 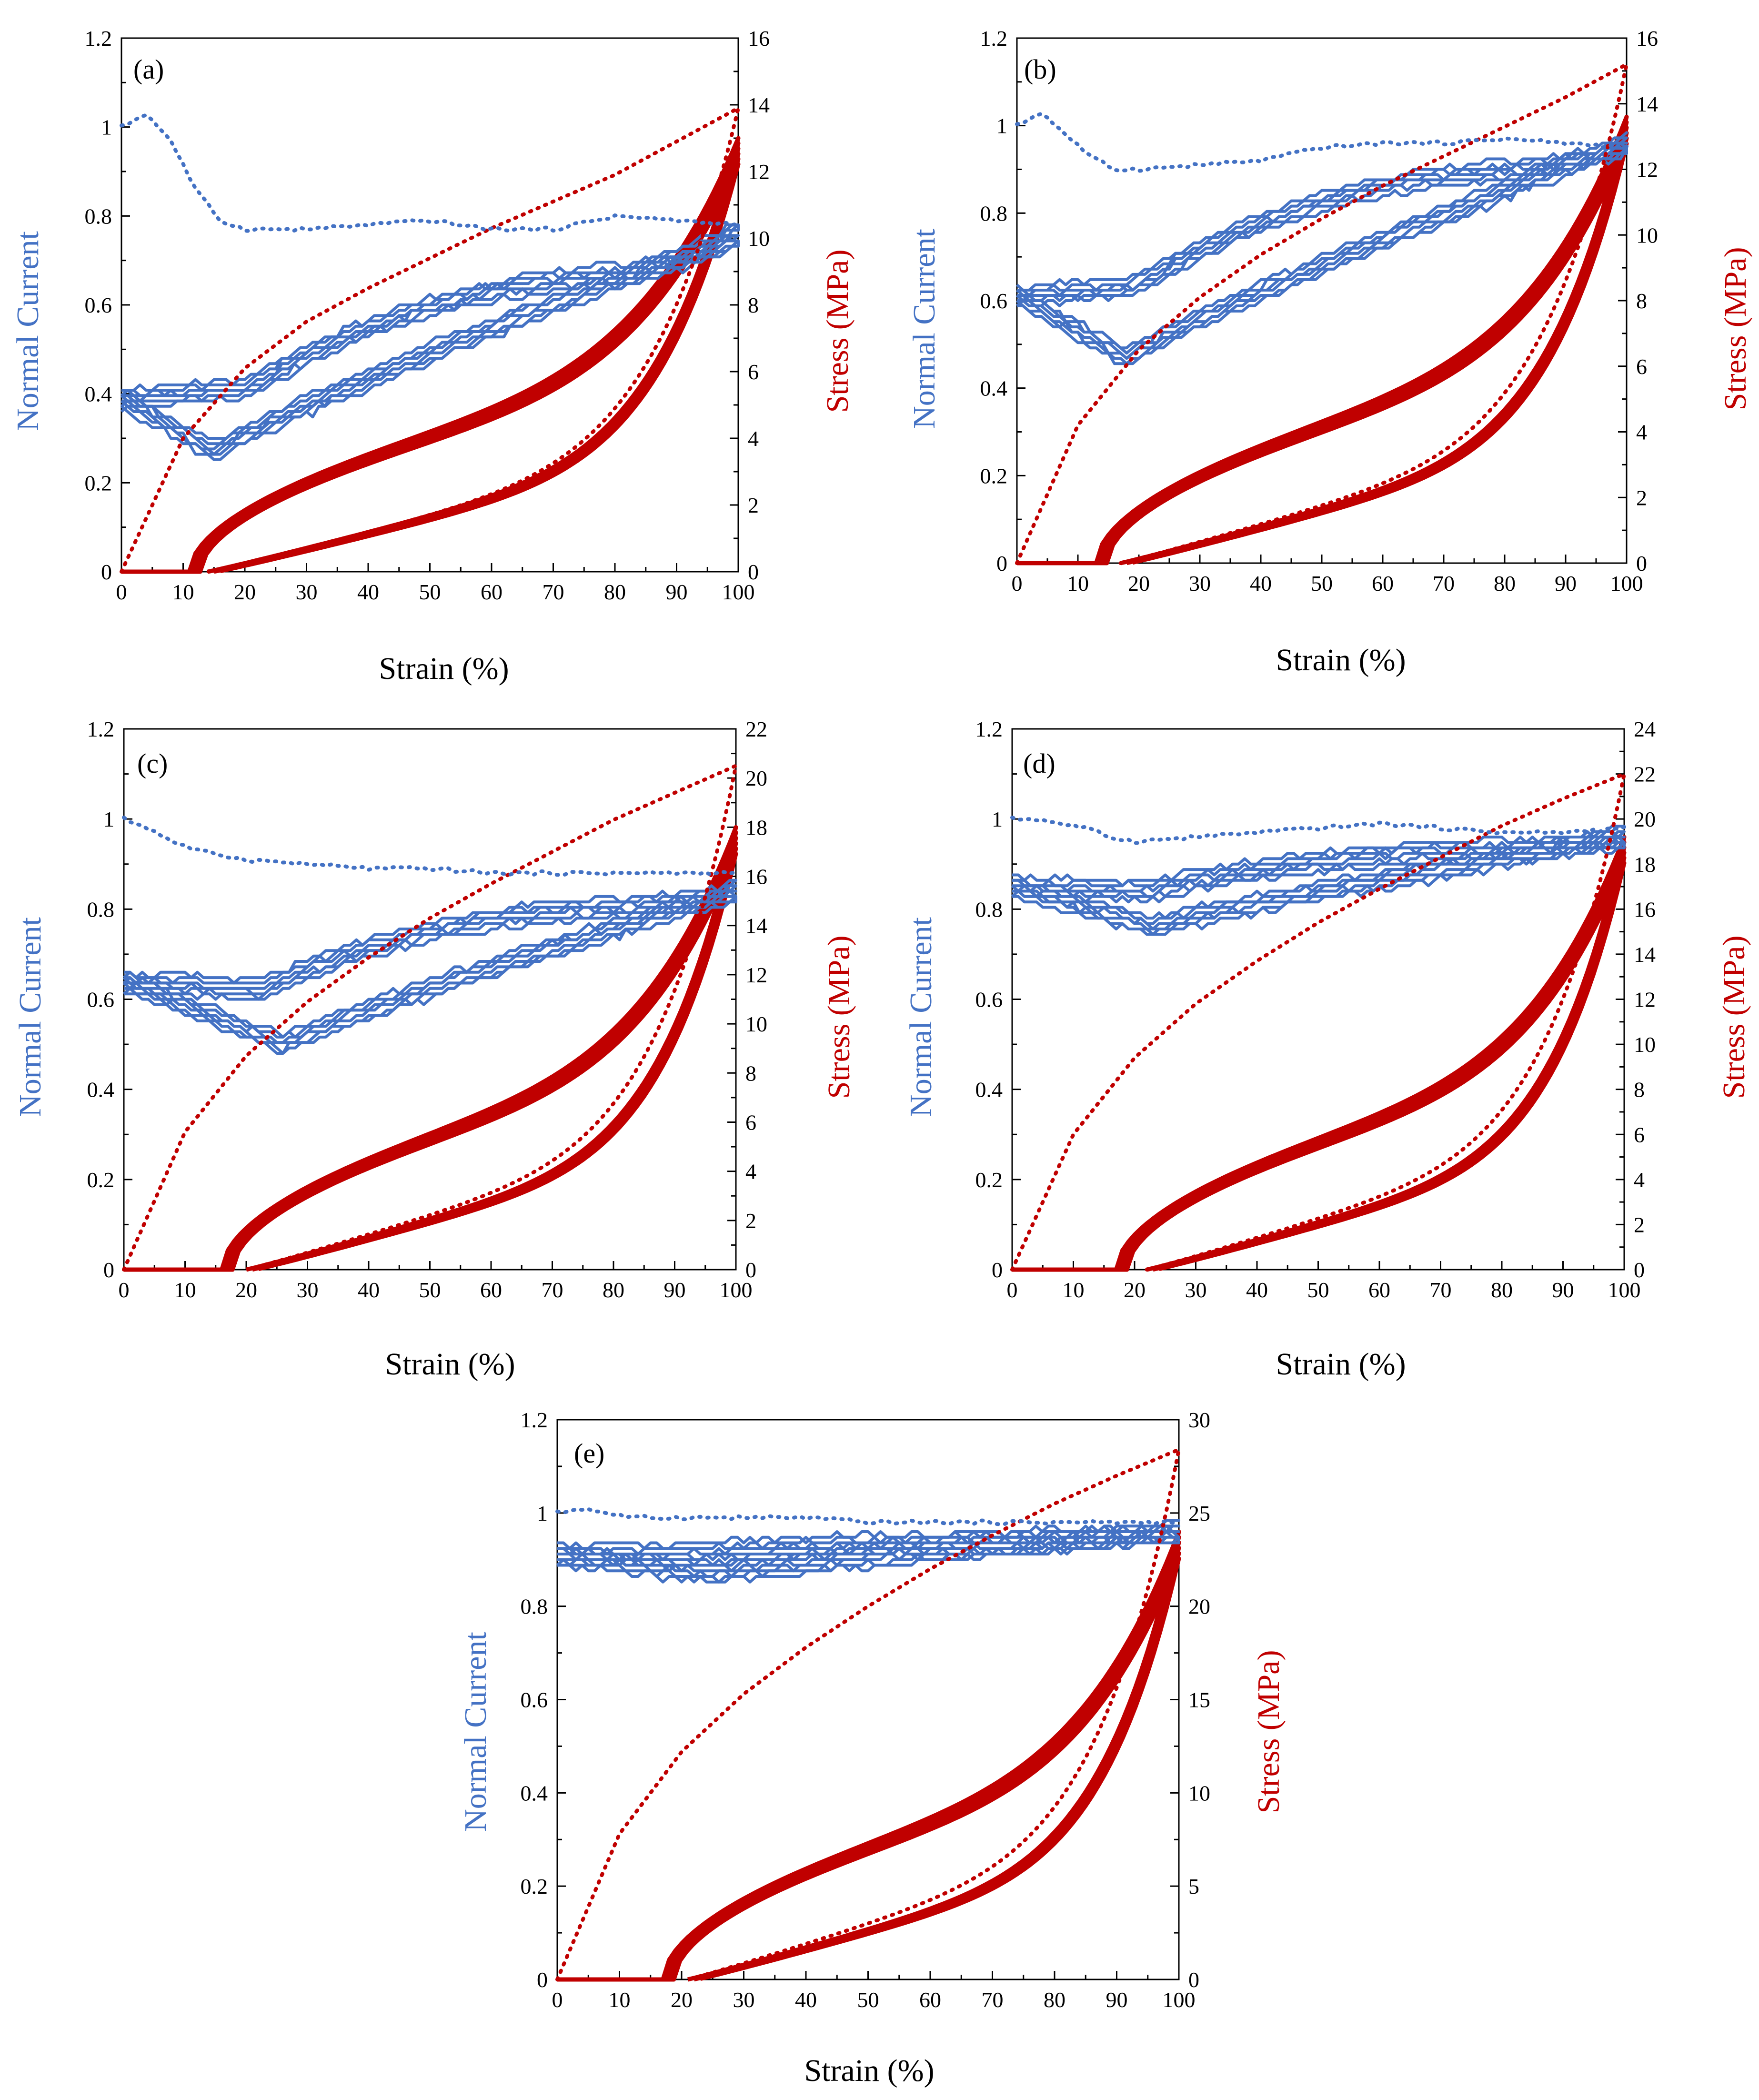 I want to click on panel-label: (a), so click(x=149, y=69).